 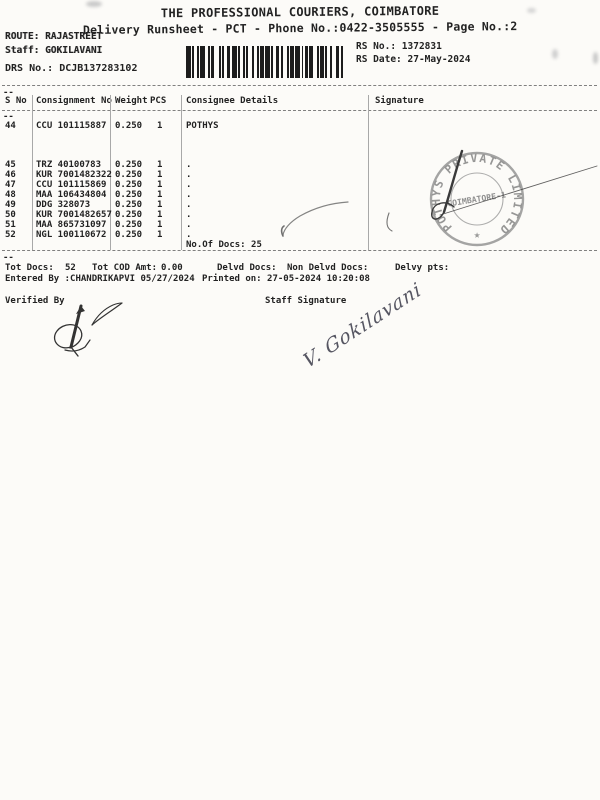 What do you see at coordinates (10, 215) in the screenshot?
I see `cell-sno: 50` at bounding box center [10, 215].